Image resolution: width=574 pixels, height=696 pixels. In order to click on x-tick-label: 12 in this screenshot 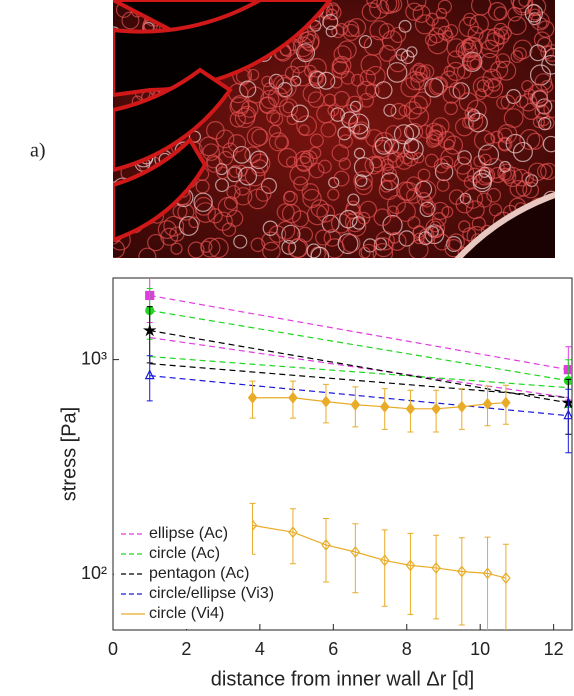, I will do `click(554, 649)`.